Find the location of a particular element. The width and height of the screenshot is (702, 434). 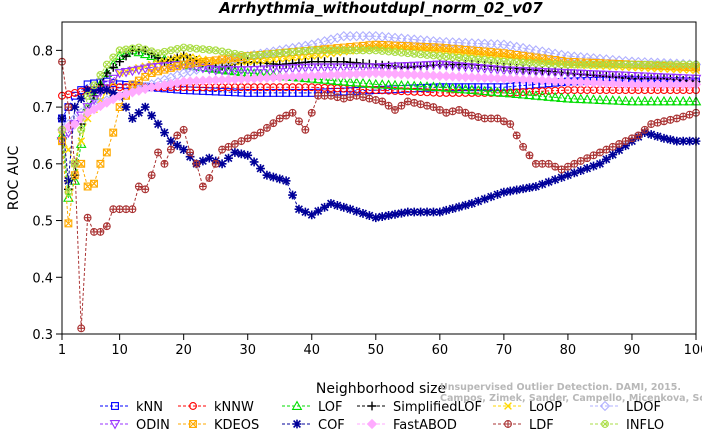

x-tick-label: 30 is located at coordinates (247, 350).